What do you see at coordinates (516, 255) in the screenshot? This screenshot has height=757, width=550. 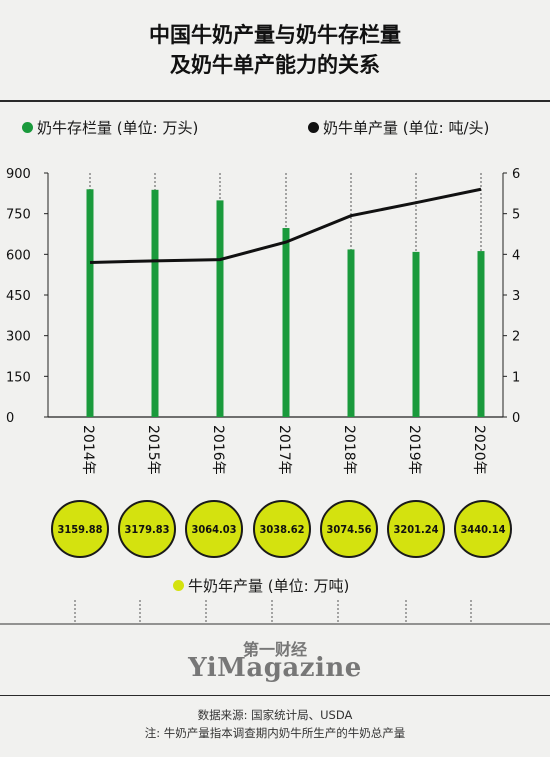 I see `y-right-tick-label: 4` at bounding box center [516, 255].